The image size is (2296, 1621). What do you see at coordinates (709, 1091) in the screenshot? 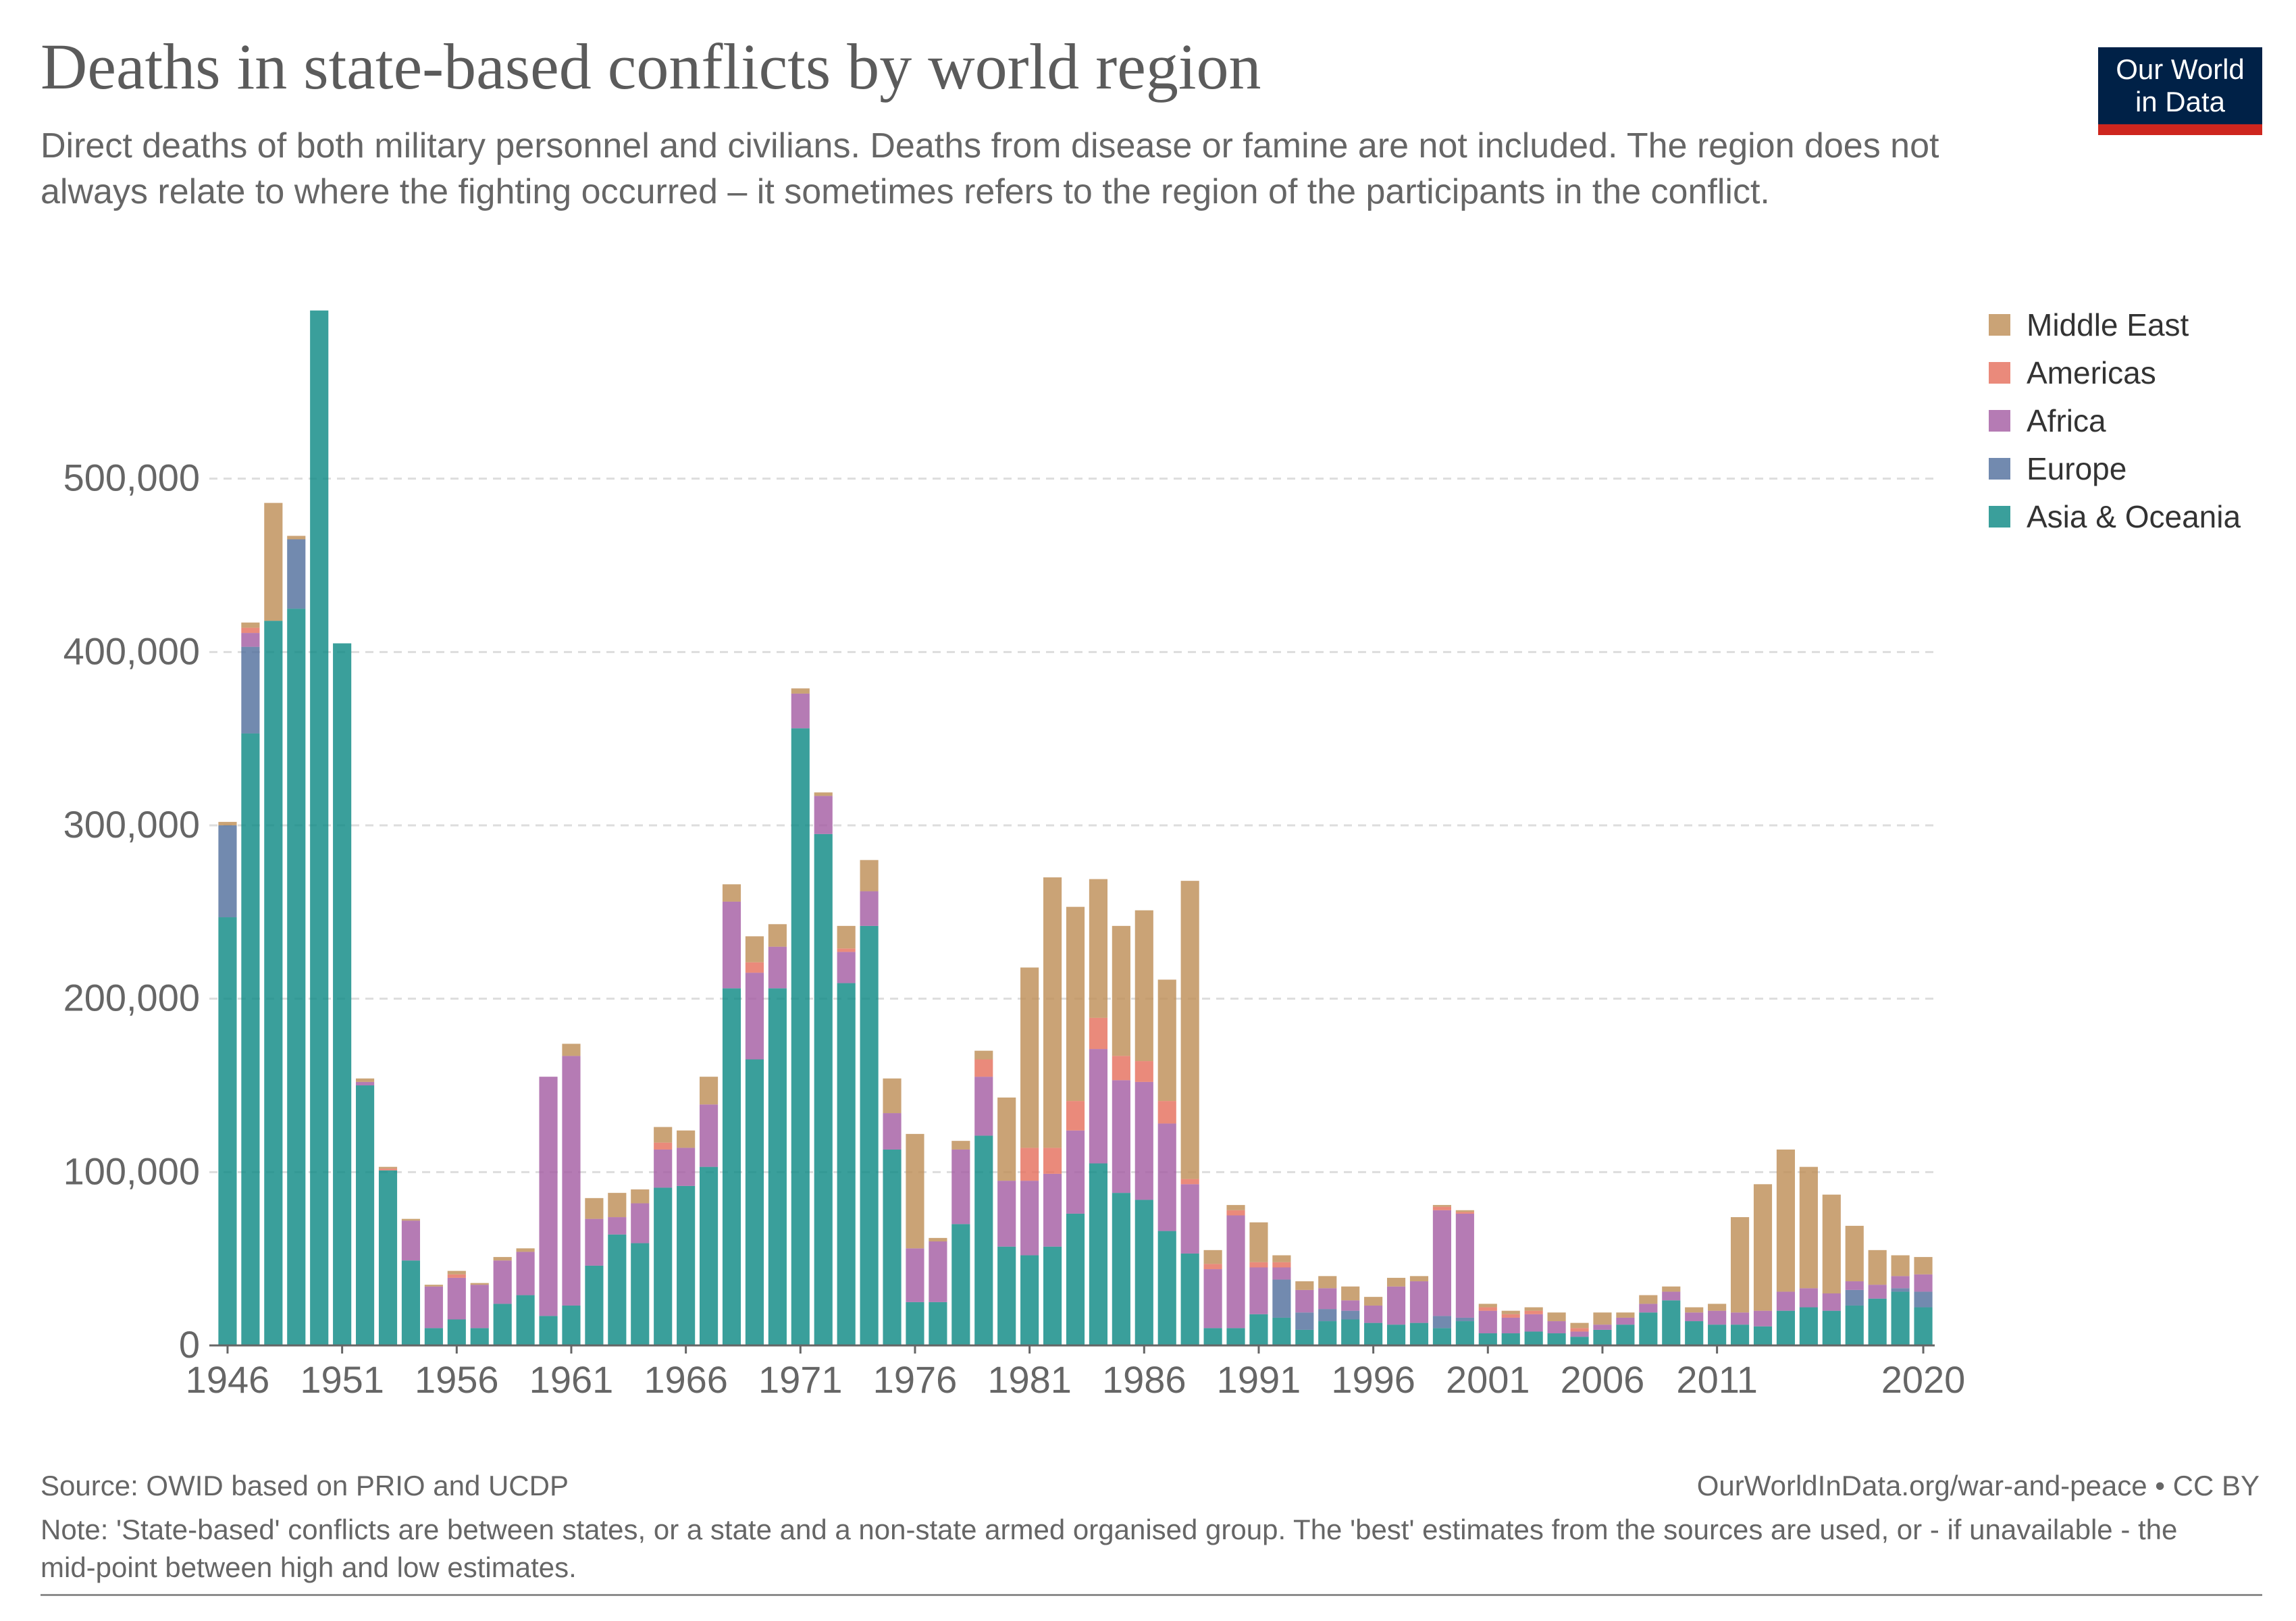
I see `bar-middle-east-1967` at bounding box center [709, 1091].